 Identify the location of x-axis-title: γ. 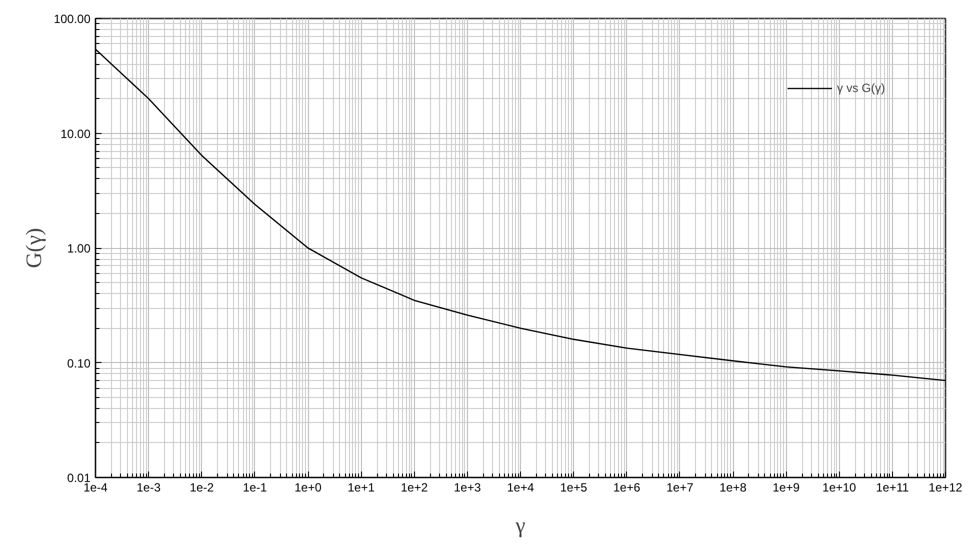
(520, 525).